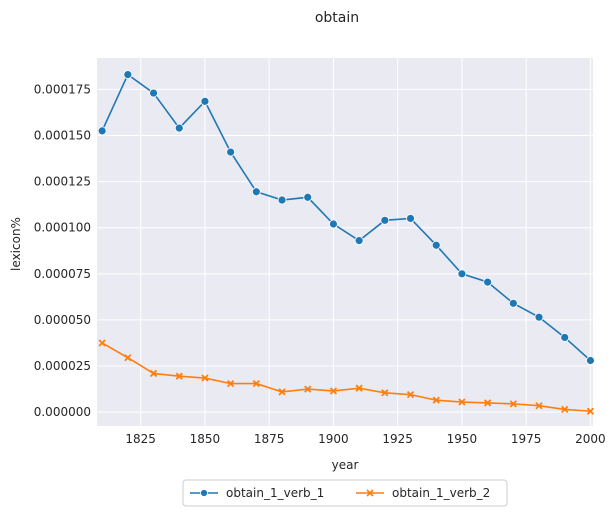 This screenshot has height=515, width=614. Describe the element at coordinates (441, 493) in the screenshot. I see `legend-entry-2: obtain_1_verb_2` at that location.